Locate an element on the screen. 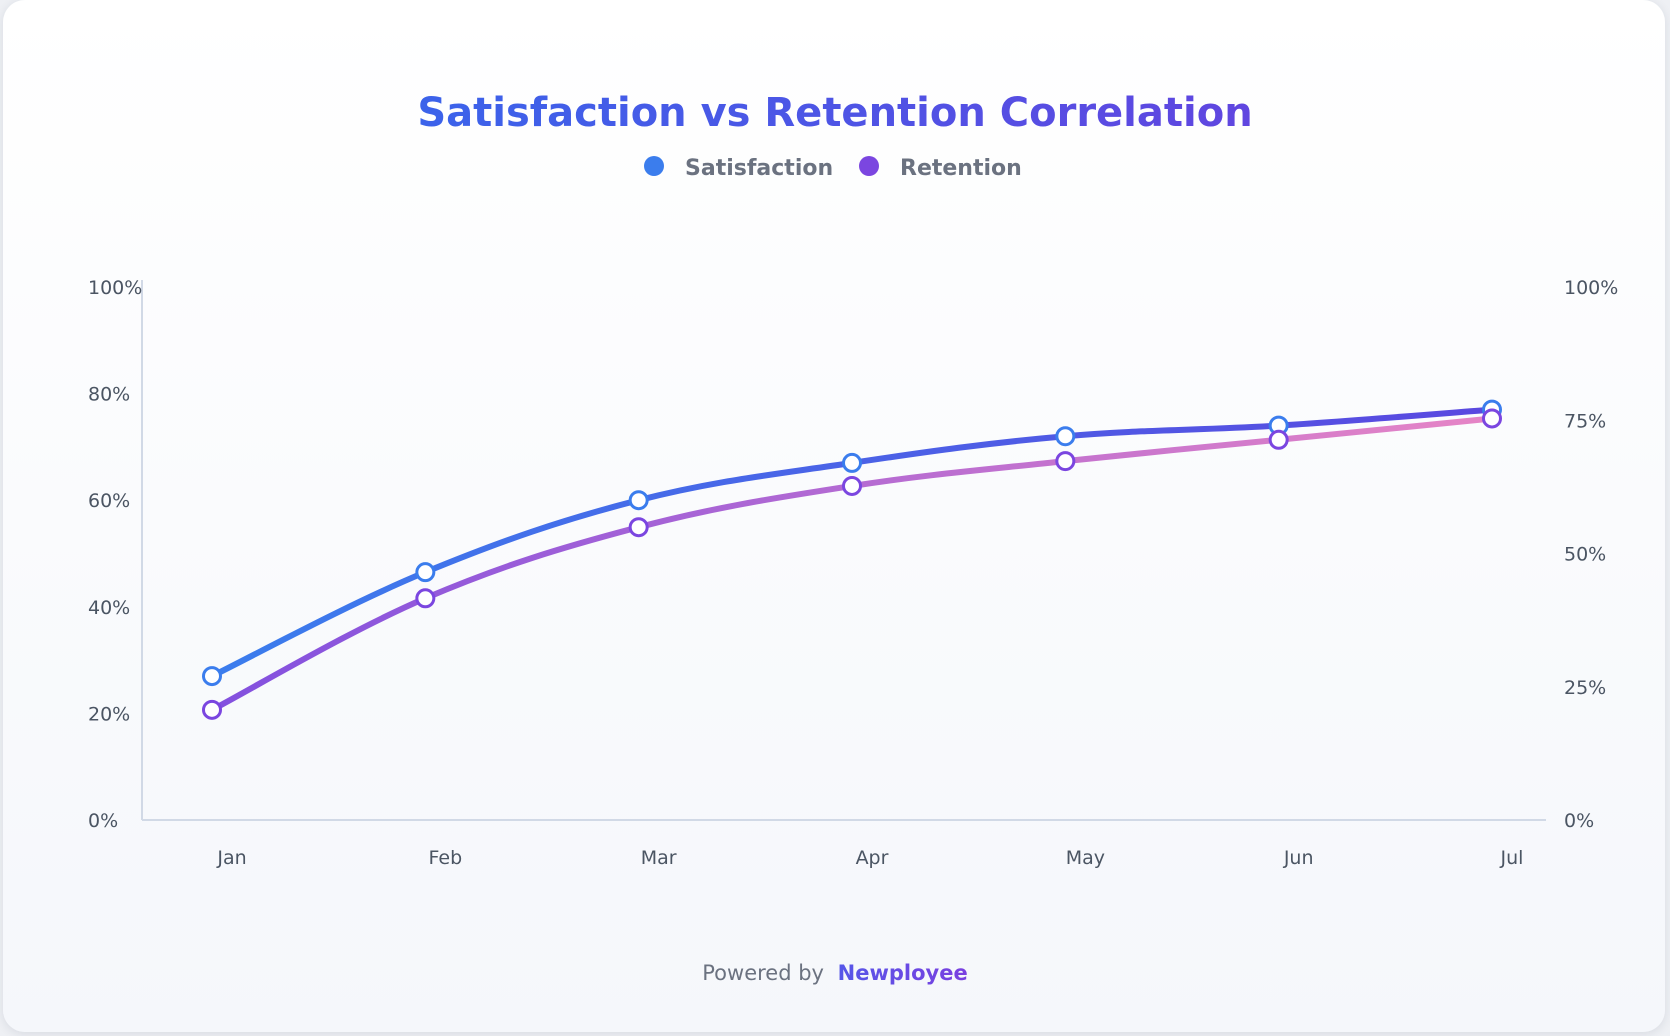 This screenshot has width=1670, height=1036. legend-swatch-satisfaction is located at coordinates (654, 166).